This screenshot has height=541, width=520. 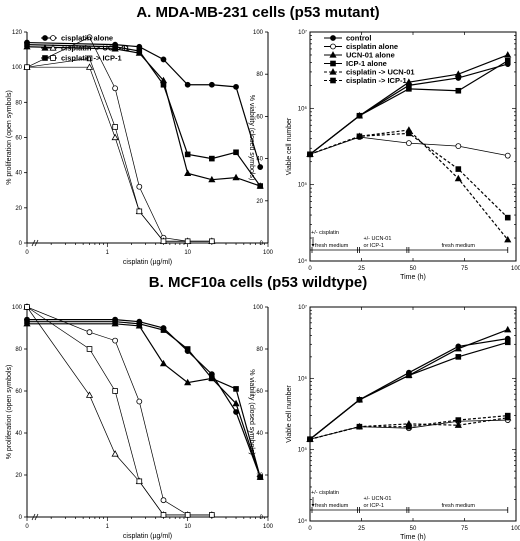 I want to click on panel-b-dose-series-1-point, so click(x=115, y=453).